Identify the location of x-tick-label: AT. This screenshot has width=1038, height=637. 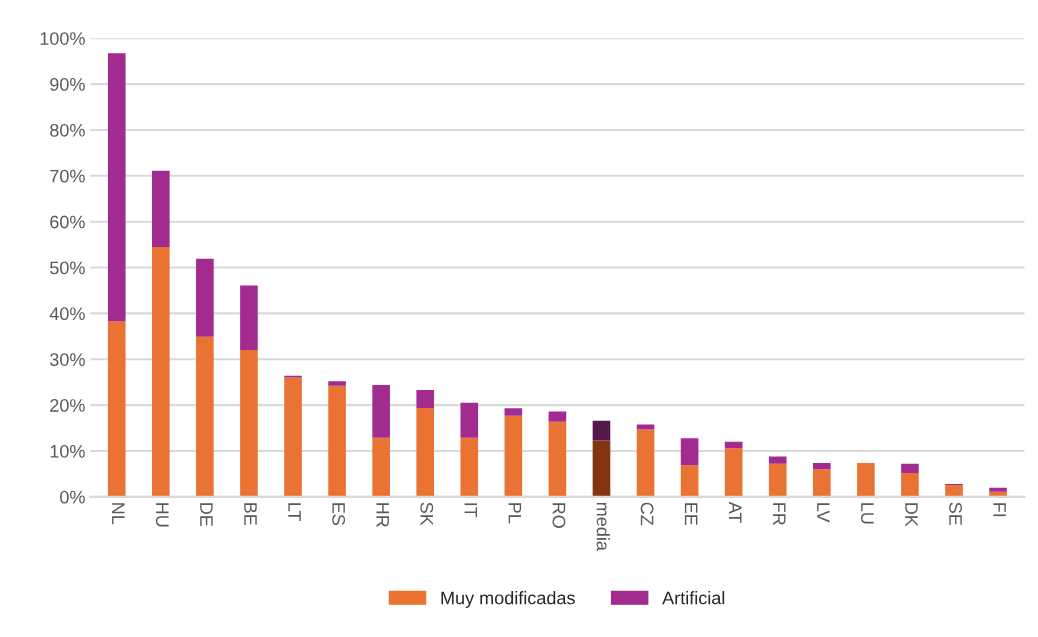
(735, 512).